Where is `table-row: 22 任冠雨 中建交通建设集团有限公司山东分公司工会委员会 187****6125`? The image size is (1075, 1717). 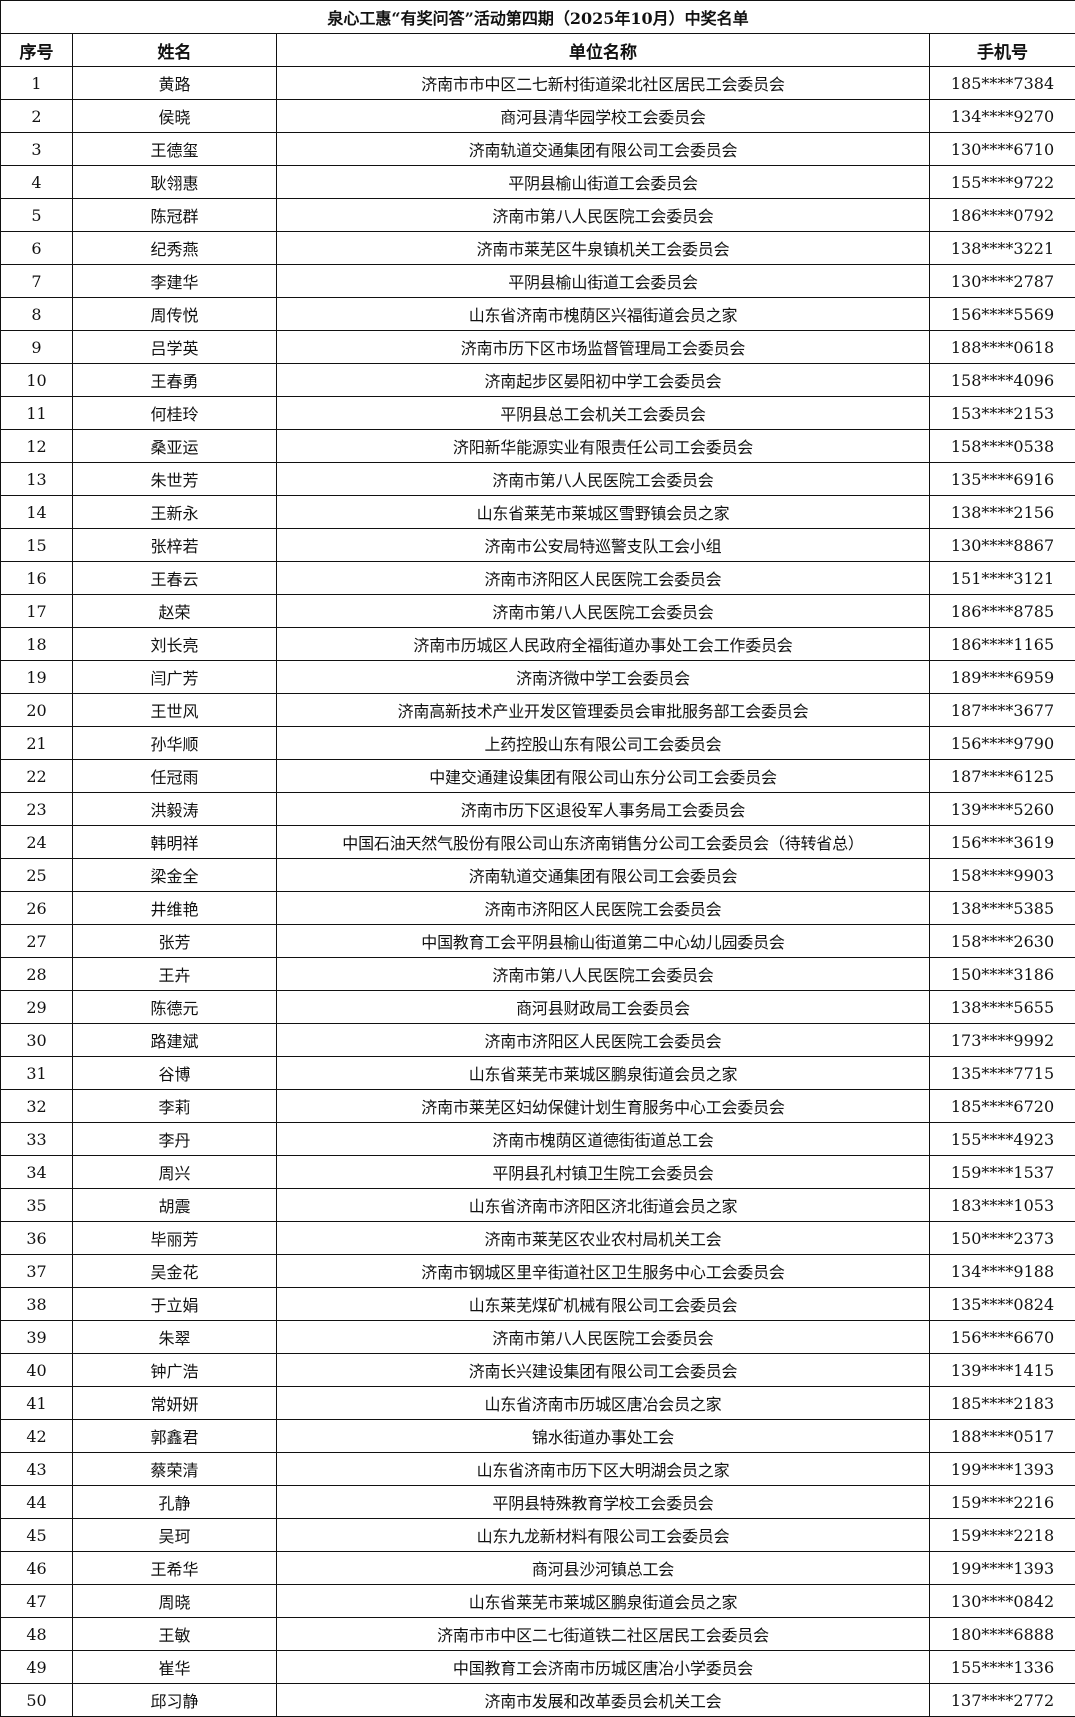 table-row: 22 任冠雨 中建交通建设集团有限公司山东分公司工会委员会 187****6125 is located at coordinates (537, 776).